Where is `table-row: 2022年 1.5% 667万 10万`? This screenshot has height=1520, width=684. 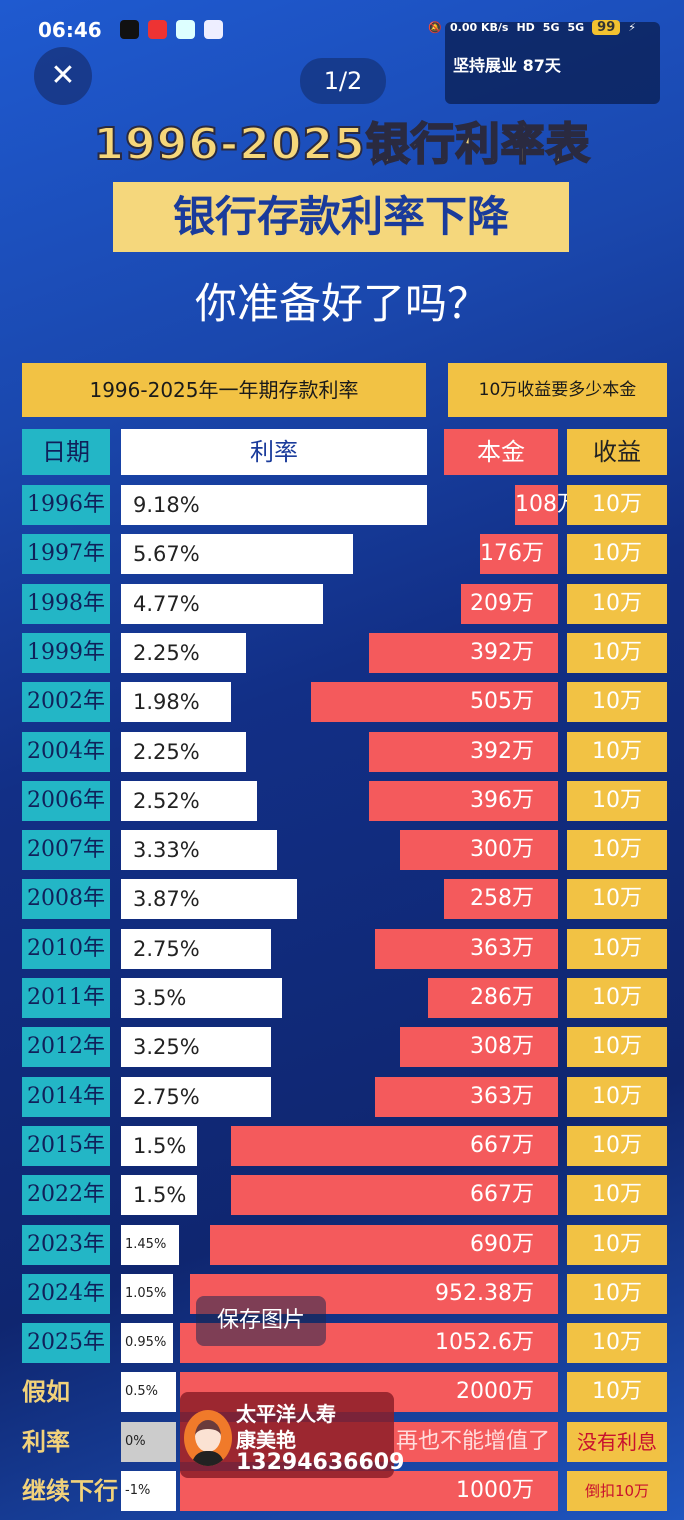 table-row: 2022年 1.5% 667万 10万 is located at coordinates (342, 1195).